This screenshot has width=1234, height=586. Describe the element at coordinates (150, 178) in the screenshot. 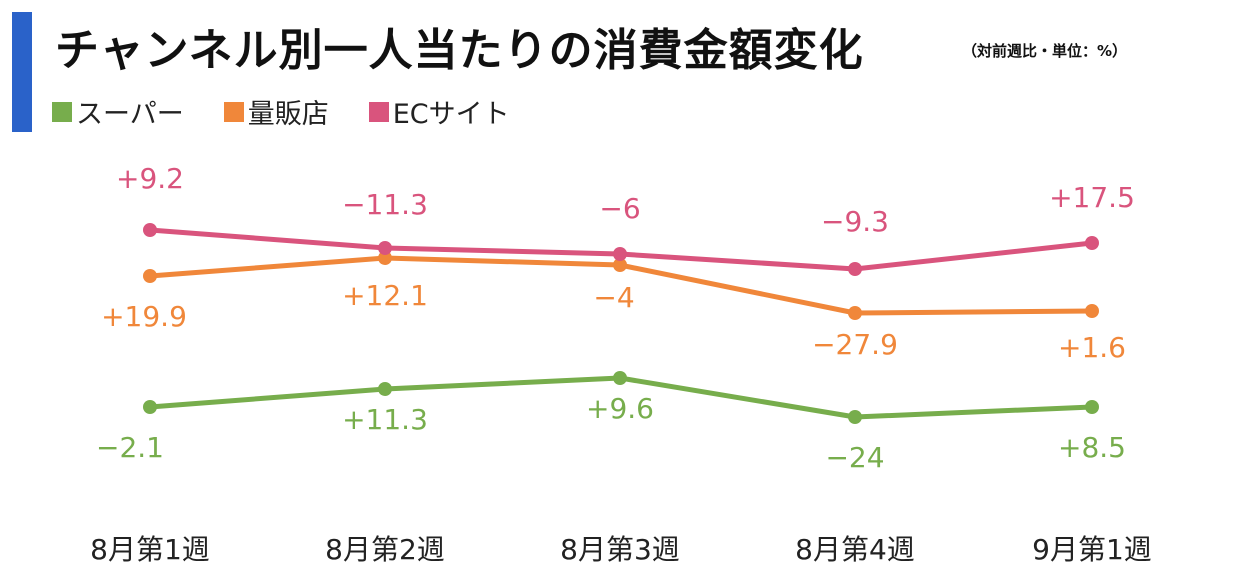

I see `data-label: +9.2` at that location.